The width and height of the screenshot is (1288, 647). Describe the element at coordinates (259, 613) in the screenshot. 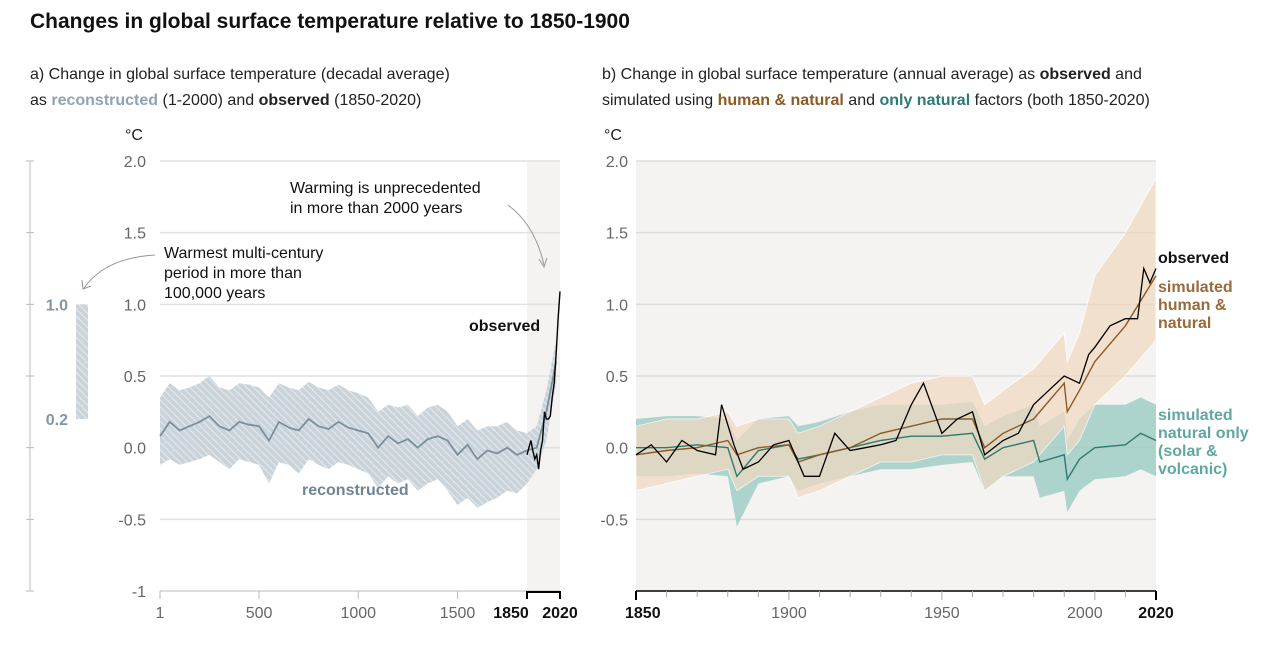

I see `x-tick-label: 500` at that location.